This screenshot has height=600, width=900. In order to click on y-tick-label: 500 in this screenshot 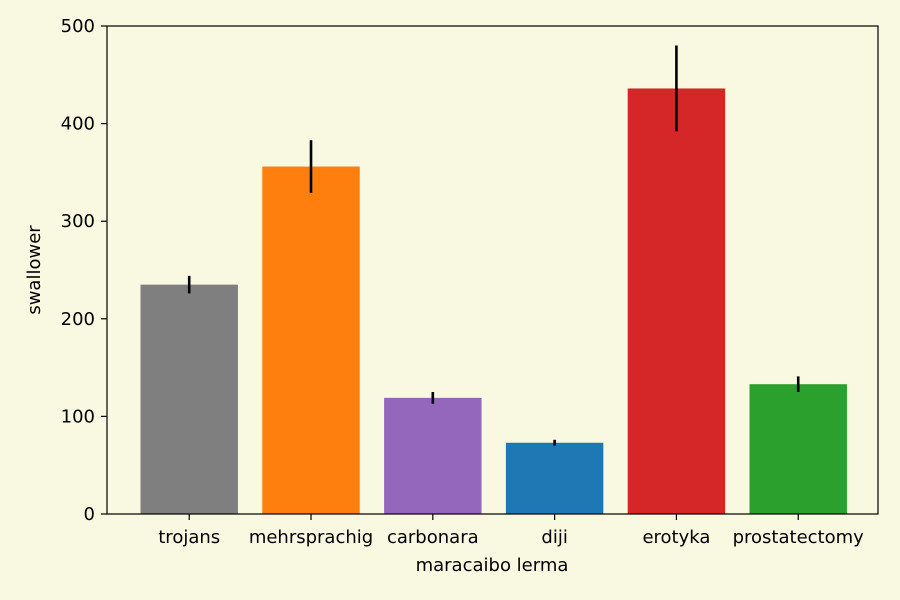, I will do `click(78, 26)`.